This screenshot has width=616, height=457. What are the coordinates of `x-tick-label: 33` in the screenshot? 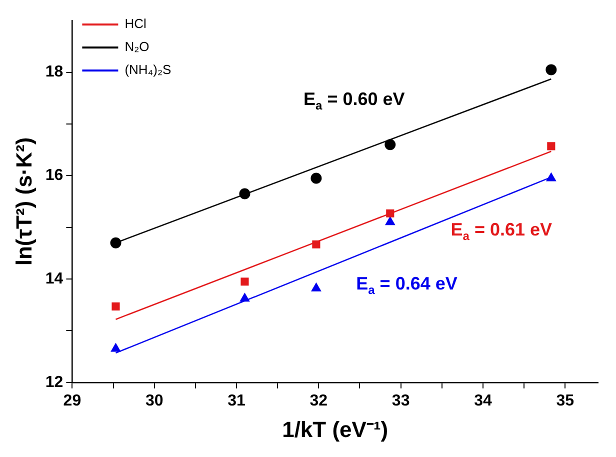 It's located at (401, 401).